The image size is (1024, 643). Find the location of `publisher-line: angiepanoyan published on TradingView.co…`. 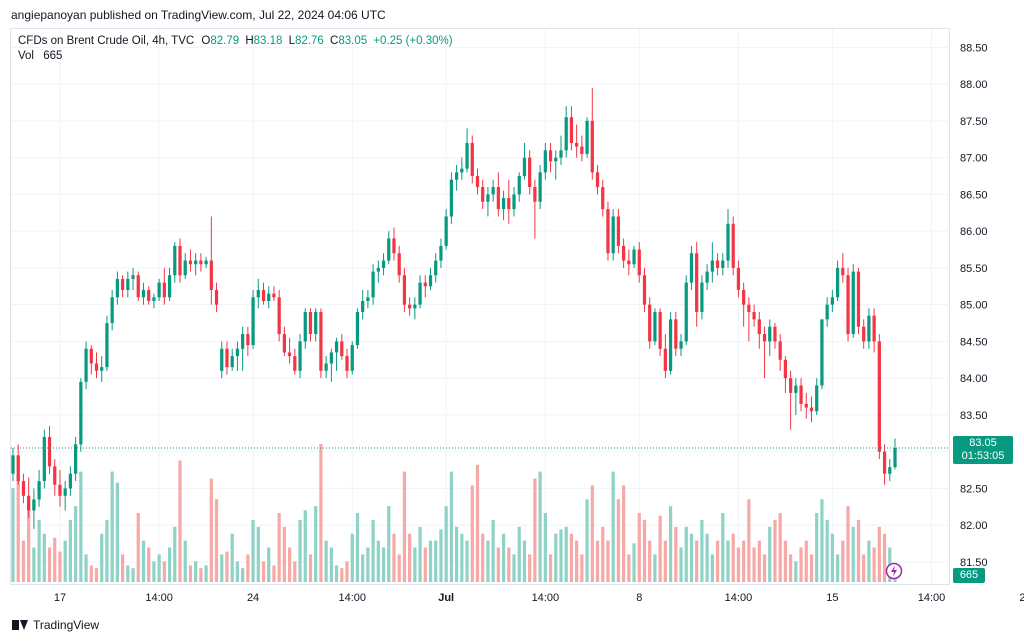

publisher-line: angiepanoyan published on TradingView.co… is located at coordinates (198, 15).